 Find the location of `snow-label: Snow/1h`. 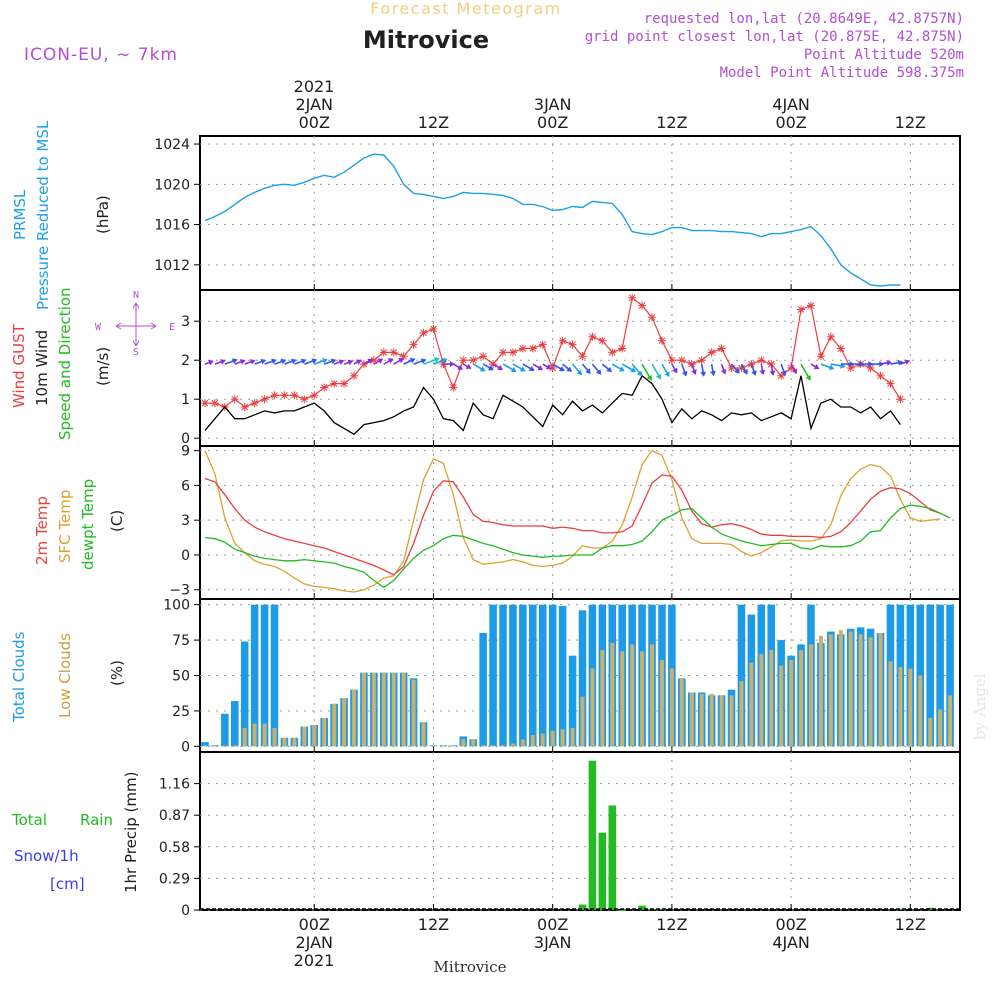

snow-label: Snow/1h is located at coordinates (46, 856).